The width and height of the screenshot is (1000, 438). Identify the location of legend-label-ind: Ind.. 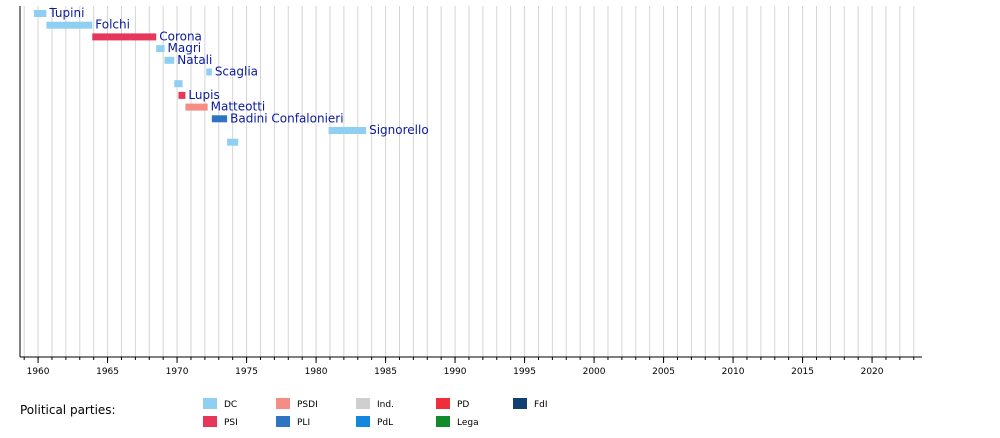
(385, 405).